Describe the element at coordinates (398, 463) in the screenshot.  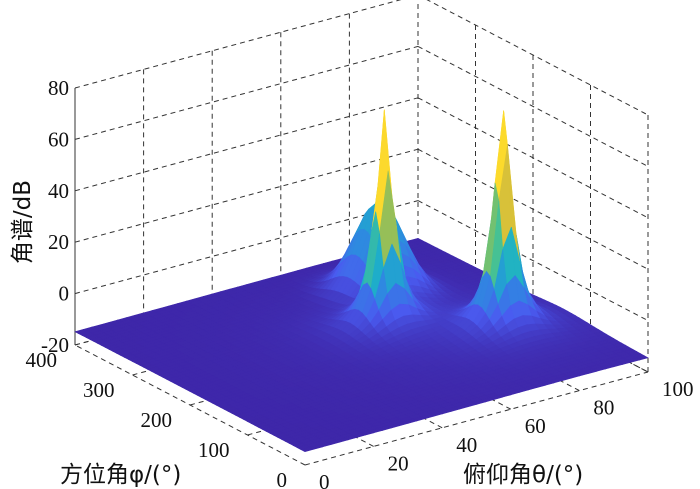
I see `y-tick-label: 20` at that location.